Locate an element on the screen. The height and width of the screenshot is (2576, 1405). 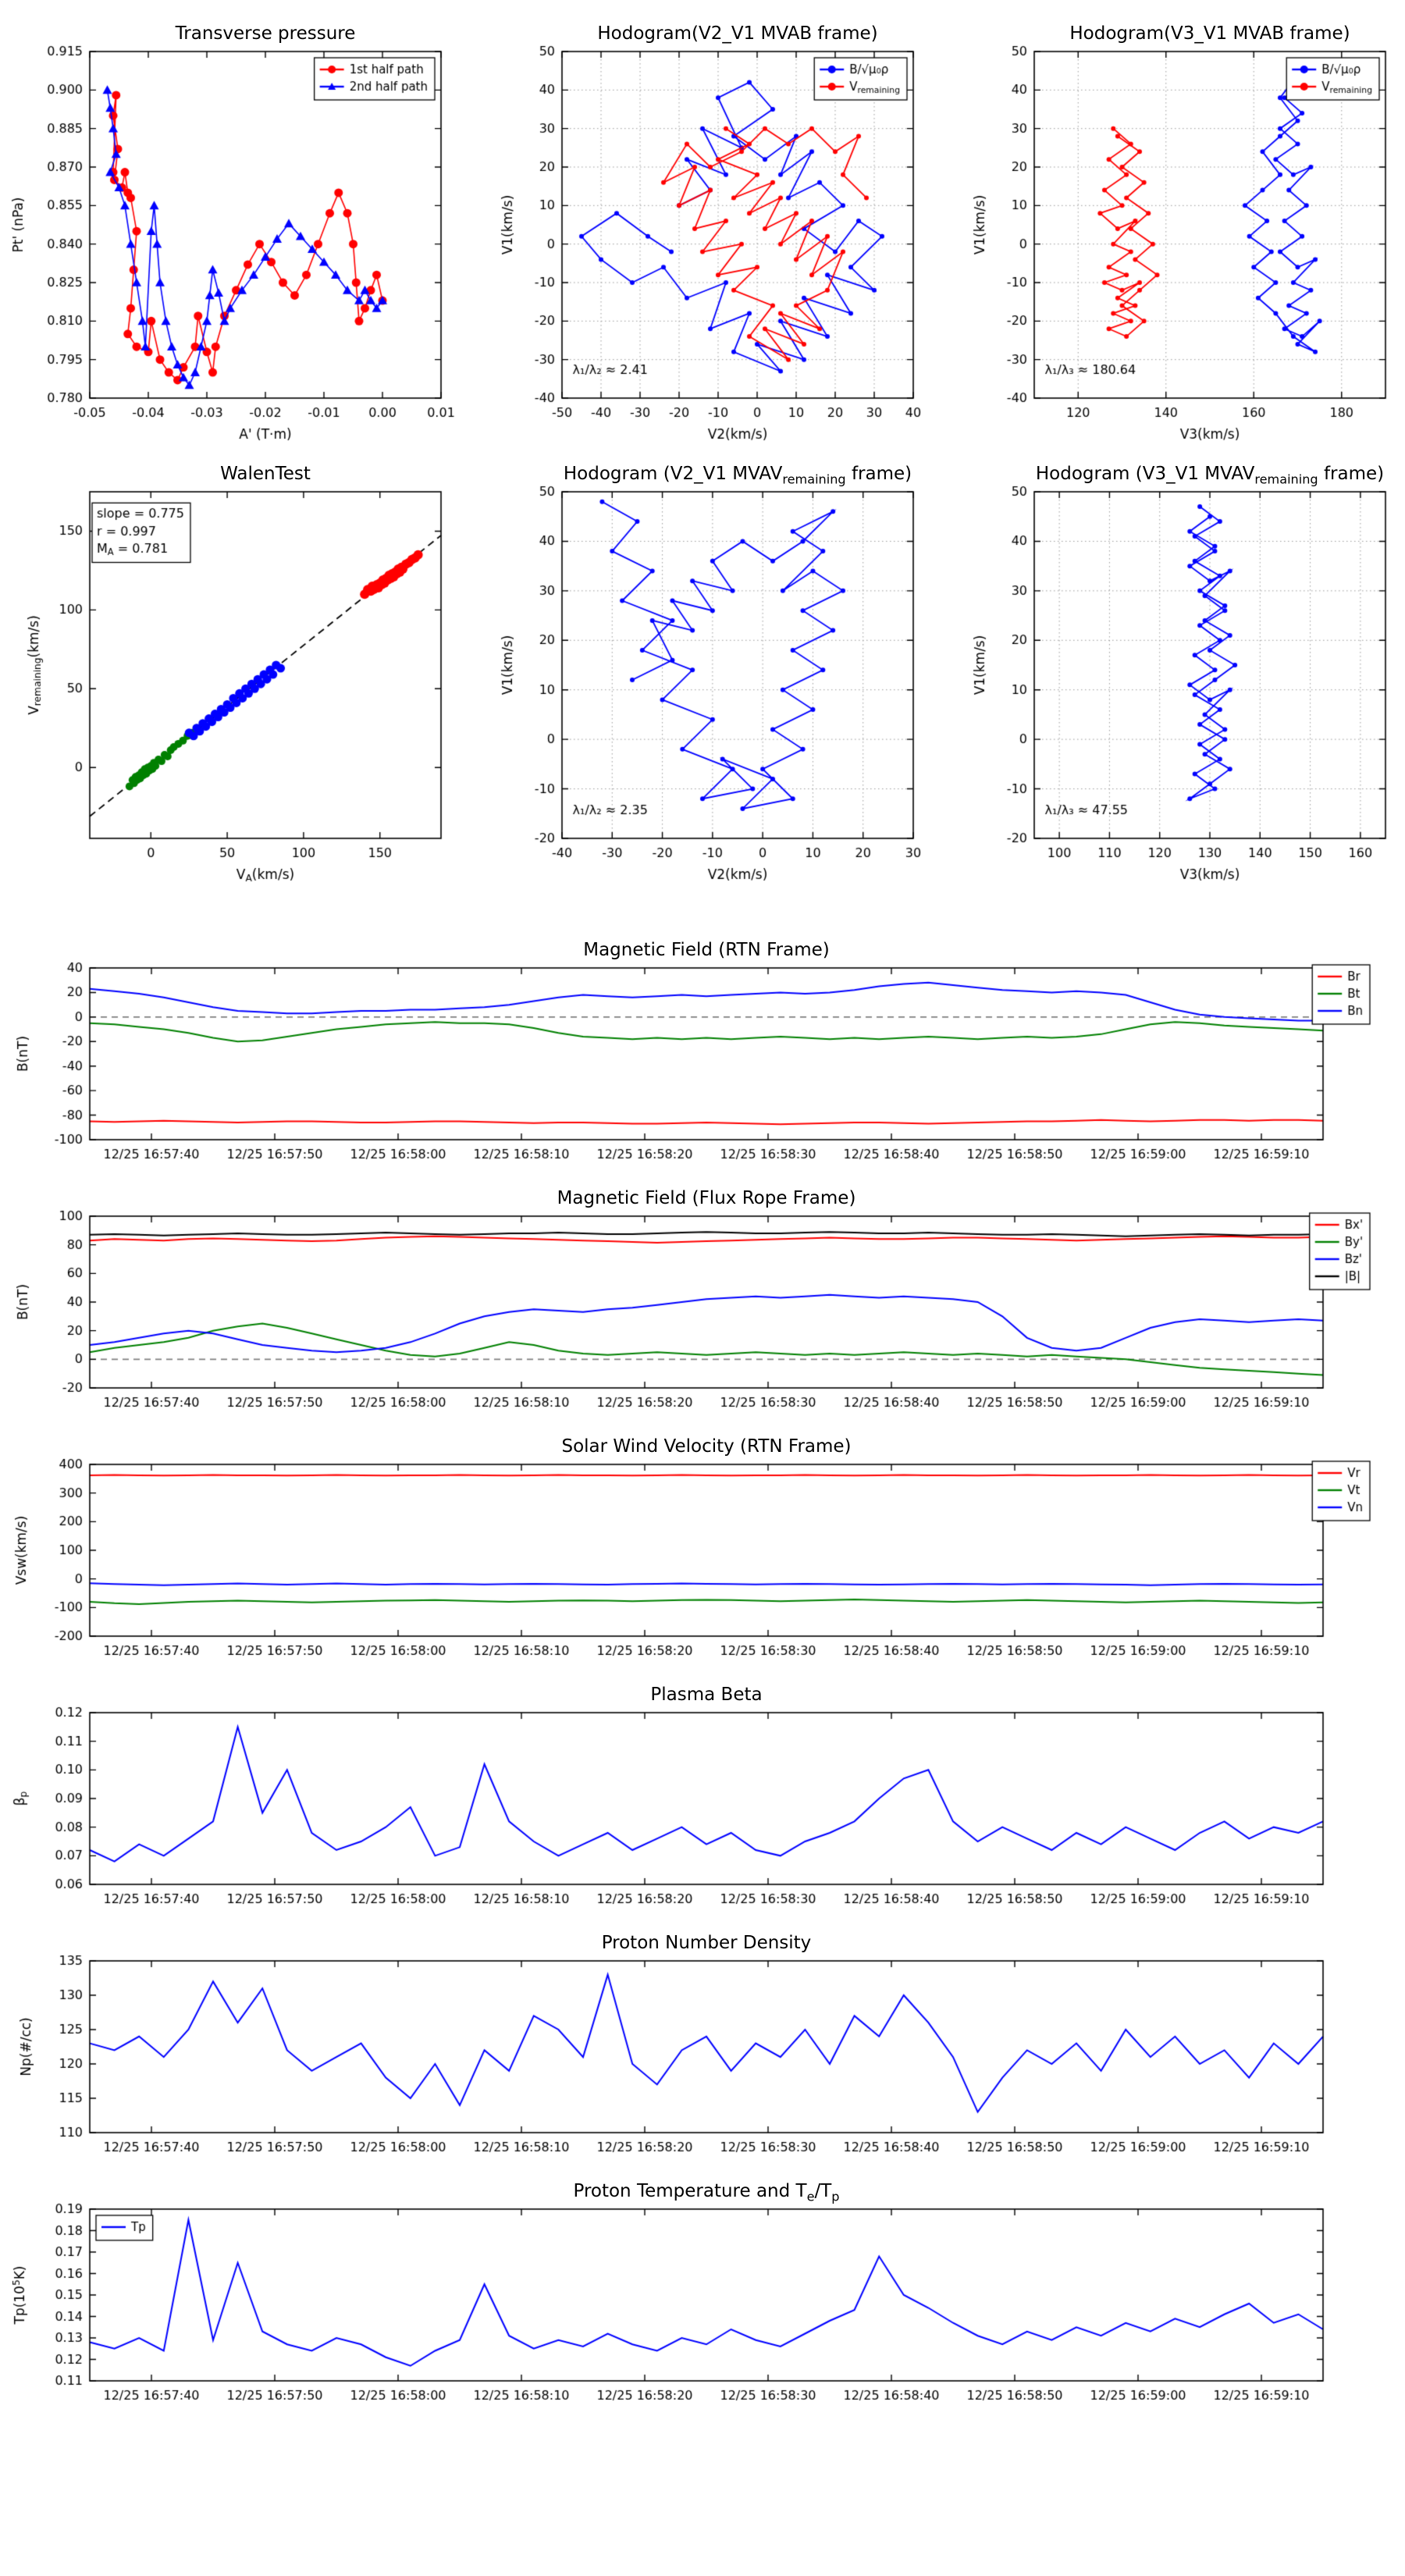
plot-title-magnetic-field-fluxrope: Magnetic Field (Flux Rope Frame) is located at coordinates (707, 1198).